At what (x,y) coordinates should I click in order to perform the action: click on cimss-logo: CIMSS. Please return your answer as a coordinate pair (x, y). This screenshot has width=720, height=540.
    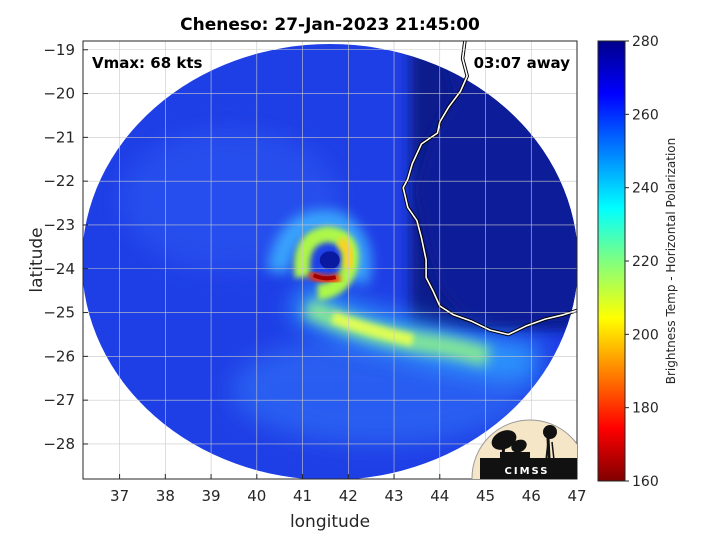
    Looking at the image, I should click on (524, 449).